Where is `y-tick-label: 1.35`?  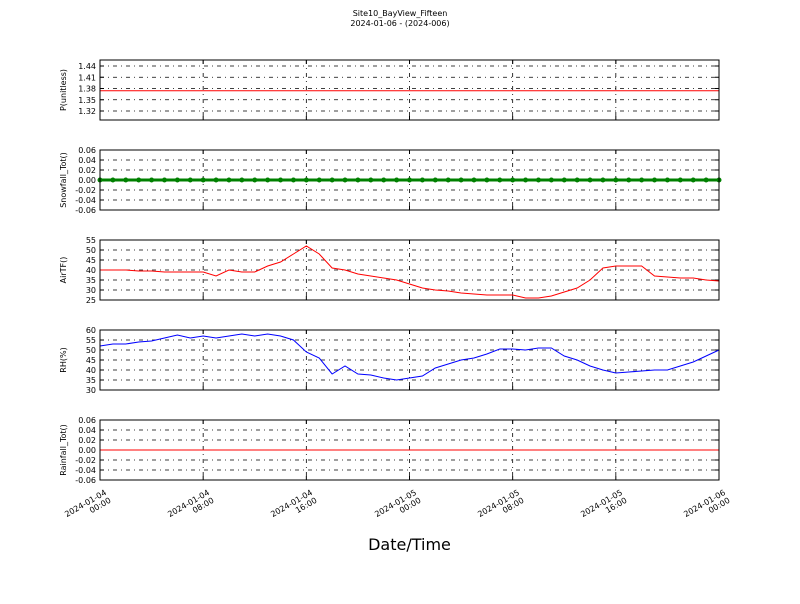
y-tick-label: 1.35 is located at coordinates (87, 100).